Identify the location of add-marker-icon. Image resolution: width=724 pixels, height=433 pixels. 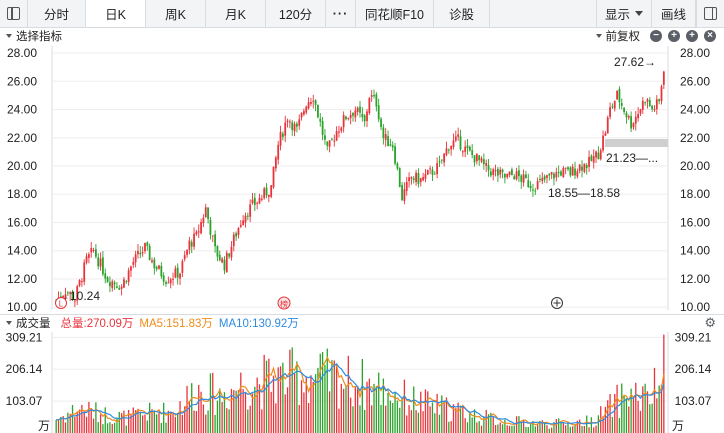
(557, 303).